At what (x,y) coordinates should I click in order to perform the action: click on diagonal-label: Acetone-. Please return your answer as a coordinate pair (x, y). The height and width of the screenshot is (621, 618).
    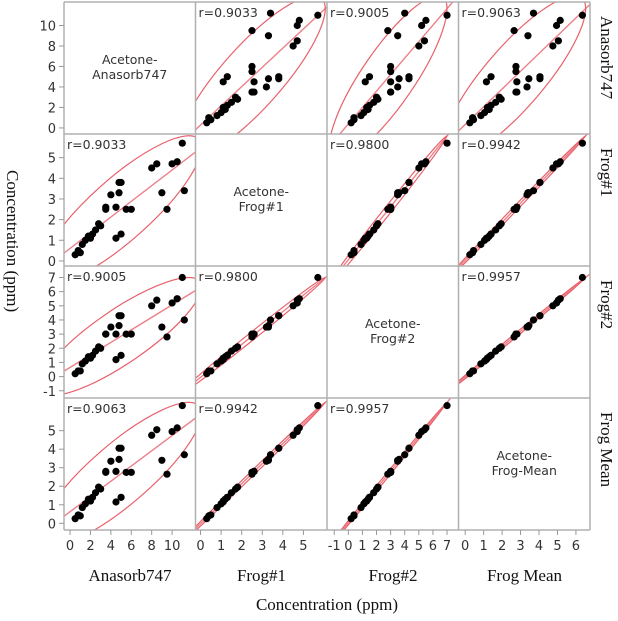
    Looking at the image, I should click on (393, 323).